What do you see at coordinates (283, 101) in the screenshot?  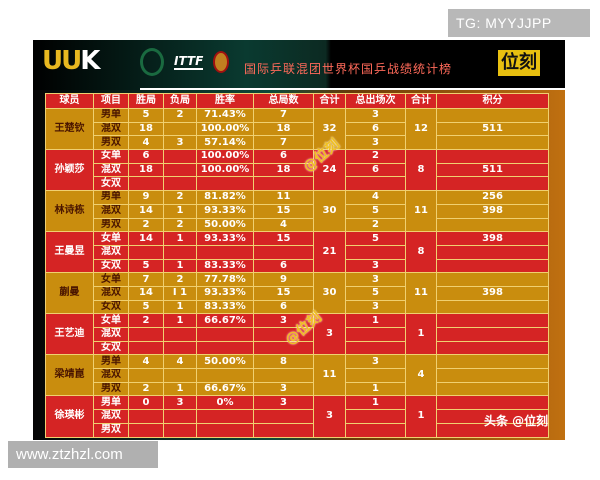 I see `column-header: 总局数` at bounding box center [283, 101].